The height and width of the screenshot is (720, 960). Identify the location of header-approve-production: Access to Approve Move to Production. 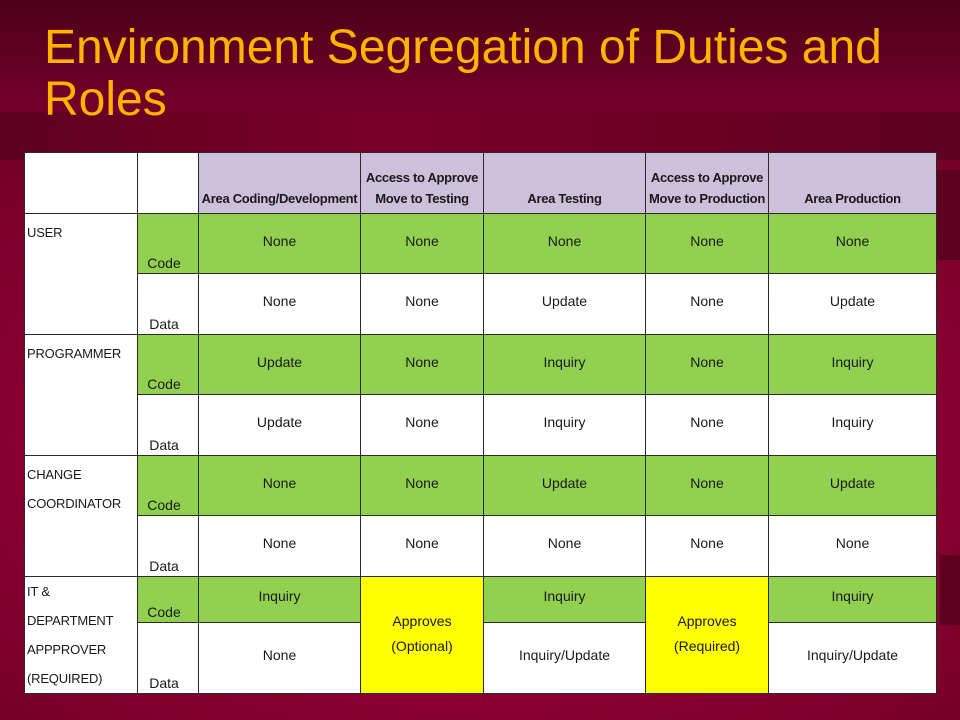
(707, 183).